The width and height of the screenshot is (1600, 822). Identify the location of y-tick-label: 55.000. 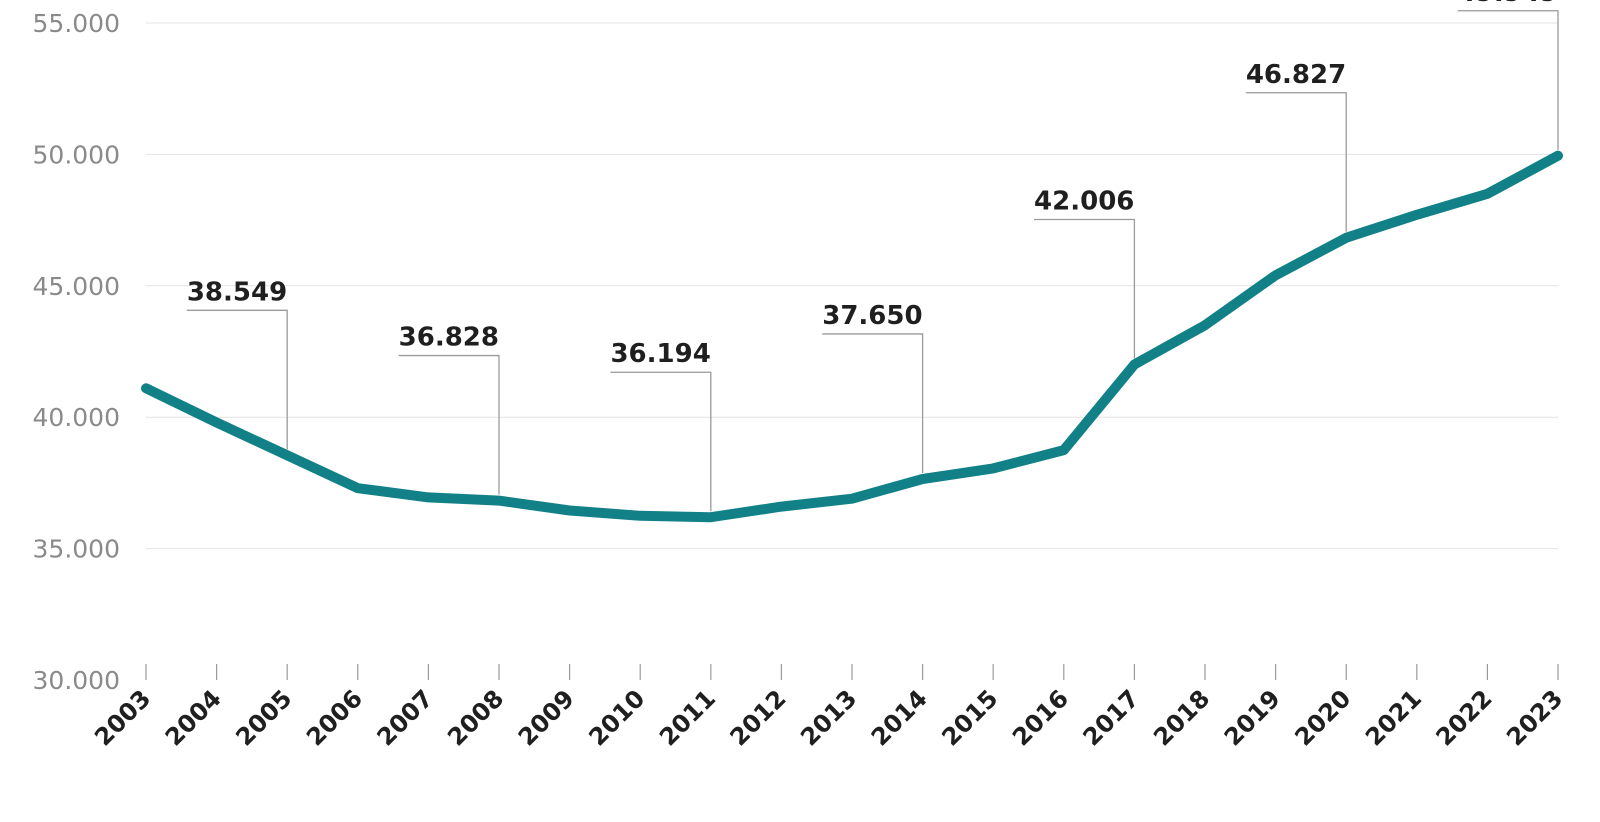
(76, 23).